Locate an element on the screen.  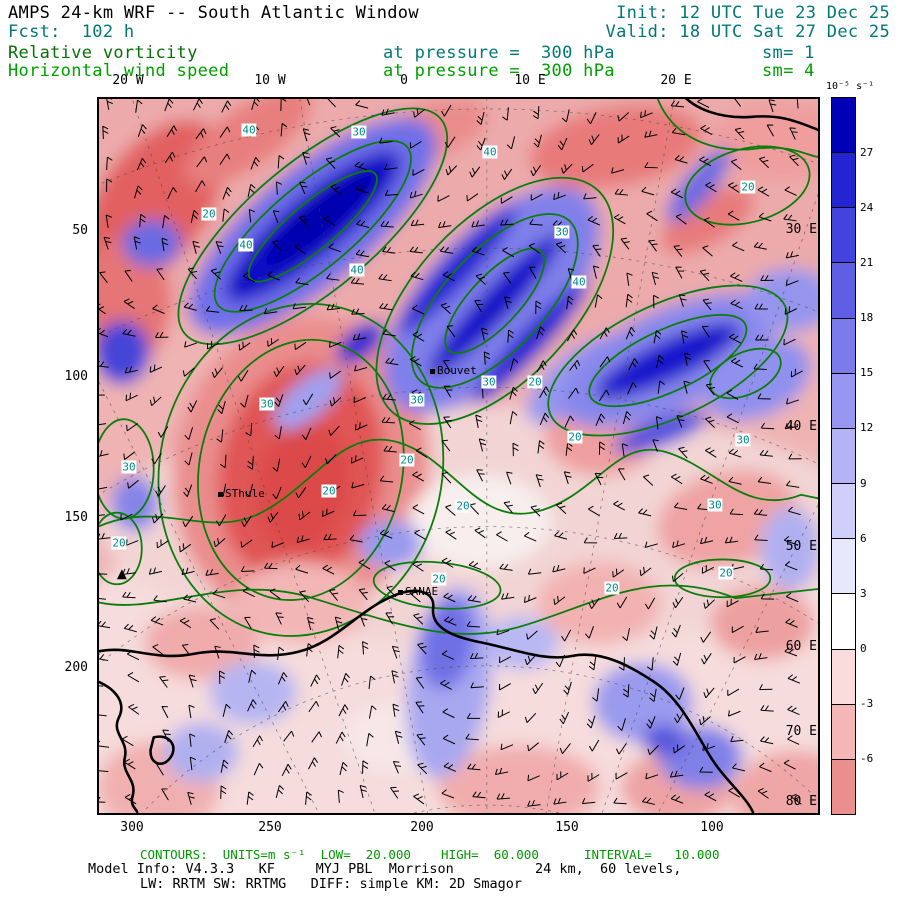
valid-time: Valid: 18 UTC Sat 27 Dec 25 is located at coordinates (747, 32).